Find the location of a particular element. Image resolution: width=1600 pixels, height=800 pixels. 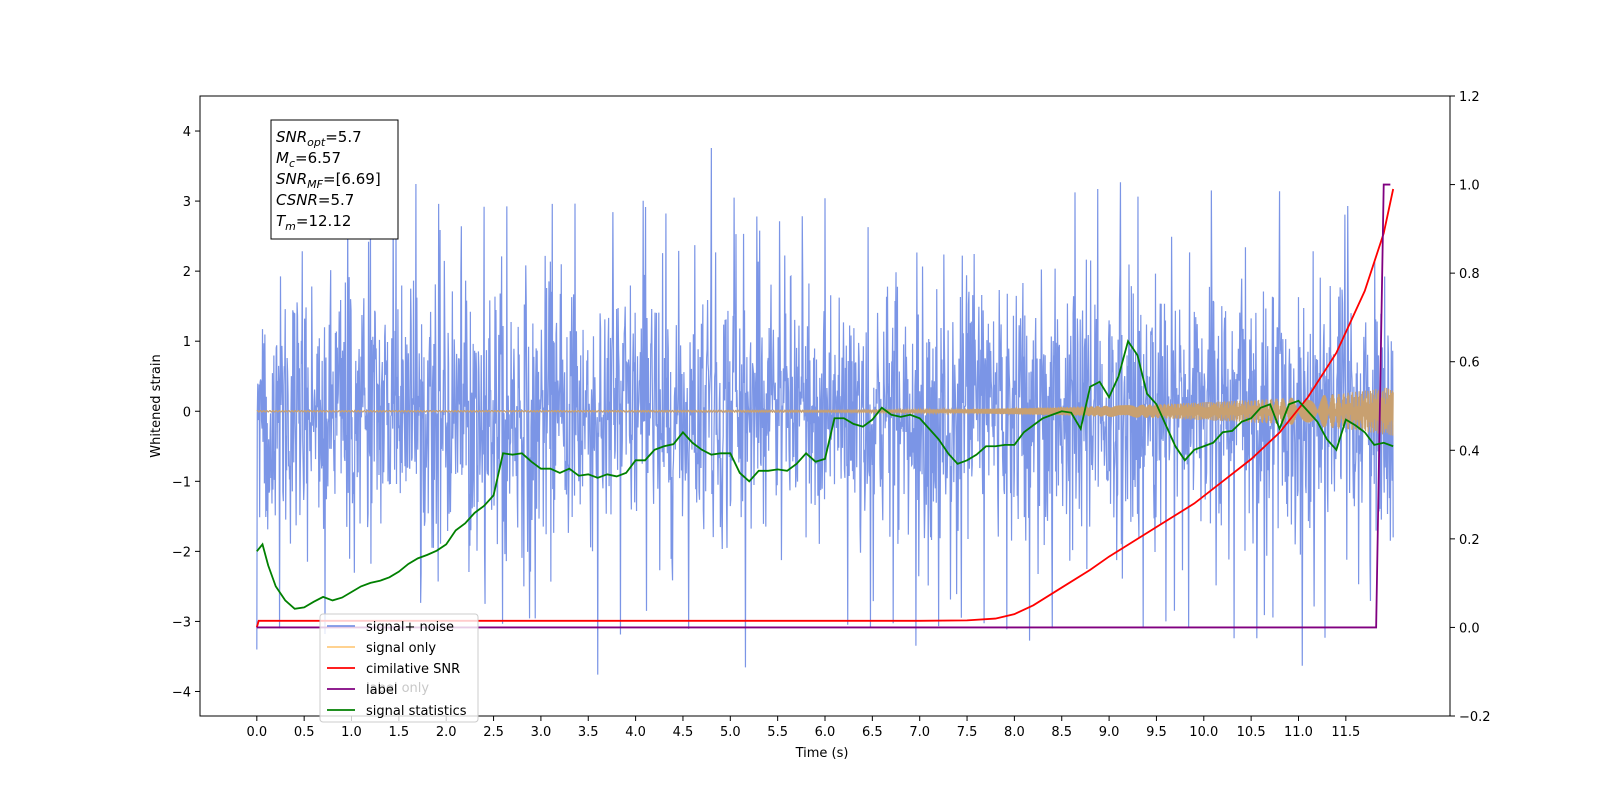

x-tick-label: 10.0 is located at coordinates (1203, 732).